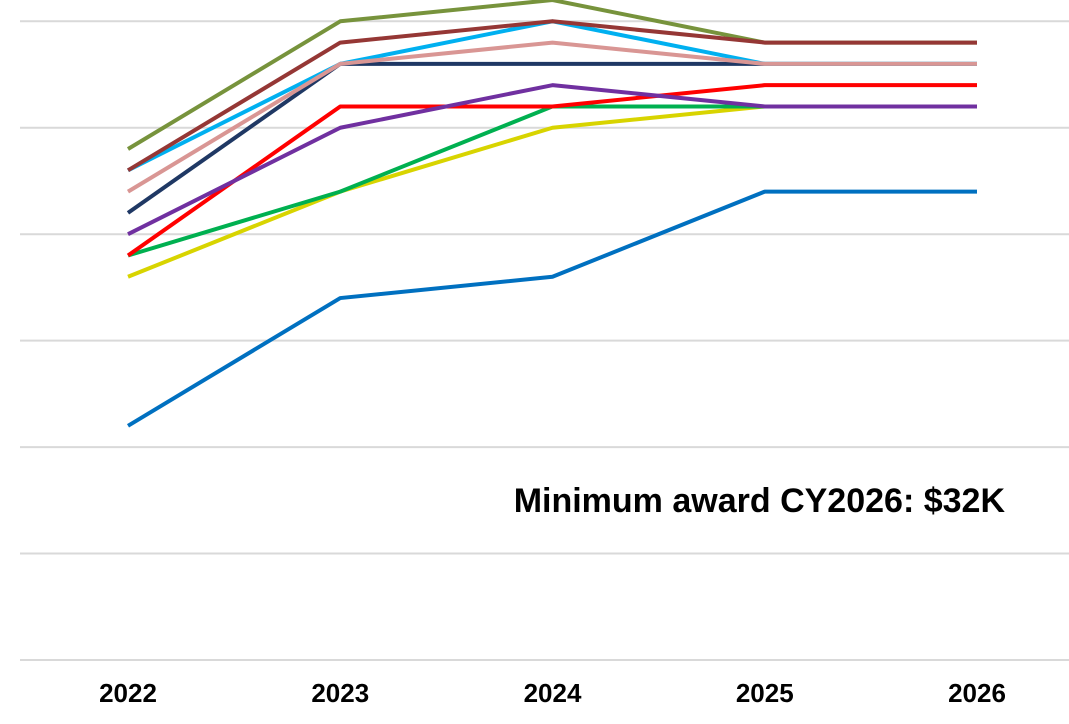 The height and width of the screenshot is (724, 1069). Describe the element at coordinates (553, 693) in the screenshot. I see `x-tick-label: 2024` at that location.